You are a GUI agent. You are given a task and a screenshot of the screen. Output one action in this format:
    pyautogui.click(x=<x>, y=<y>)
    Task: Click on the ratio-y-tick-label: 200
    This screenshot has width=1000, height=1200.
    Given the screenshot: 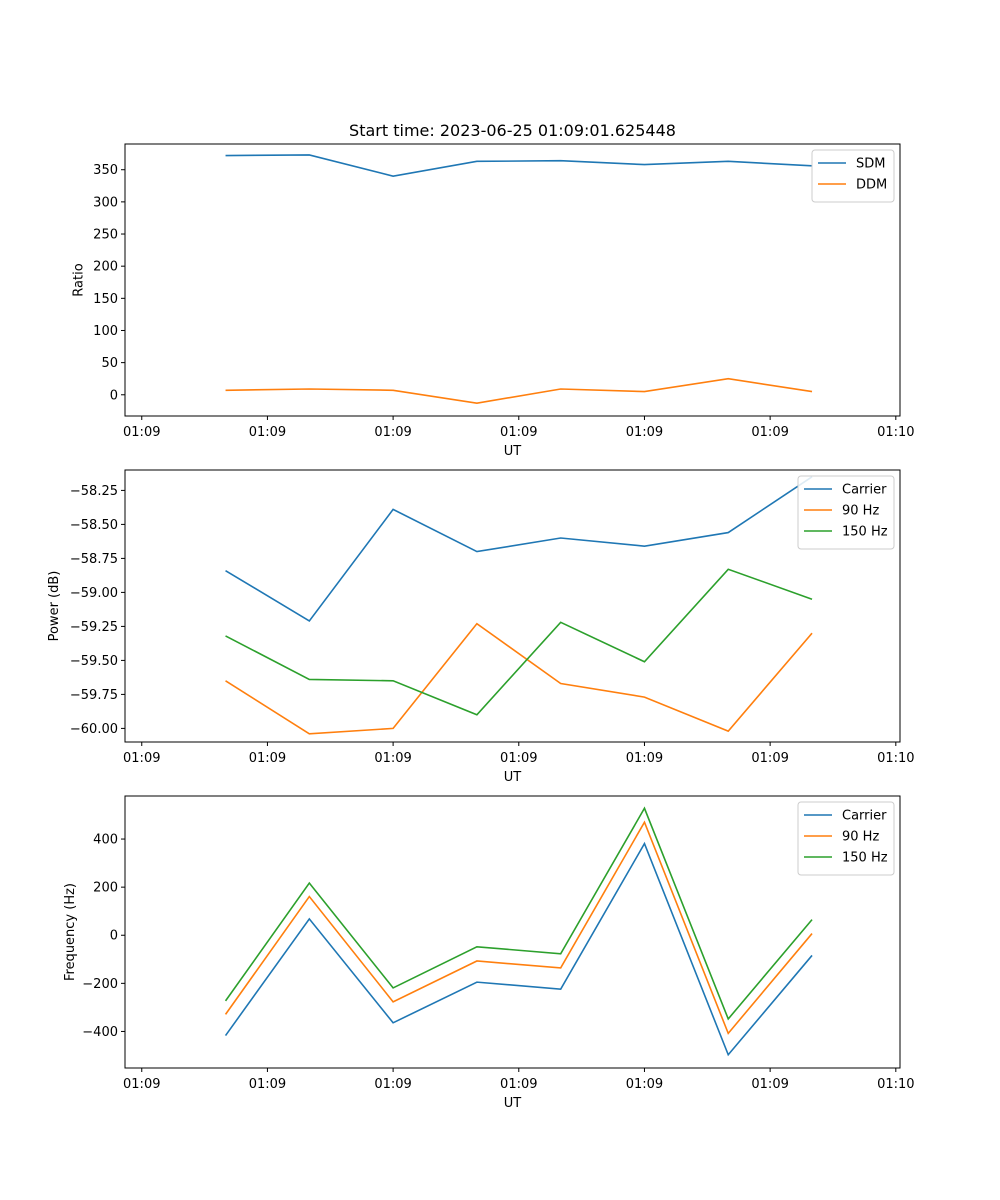 What is the action you would take?
    pyautogui.click(x=105, y=267)
    